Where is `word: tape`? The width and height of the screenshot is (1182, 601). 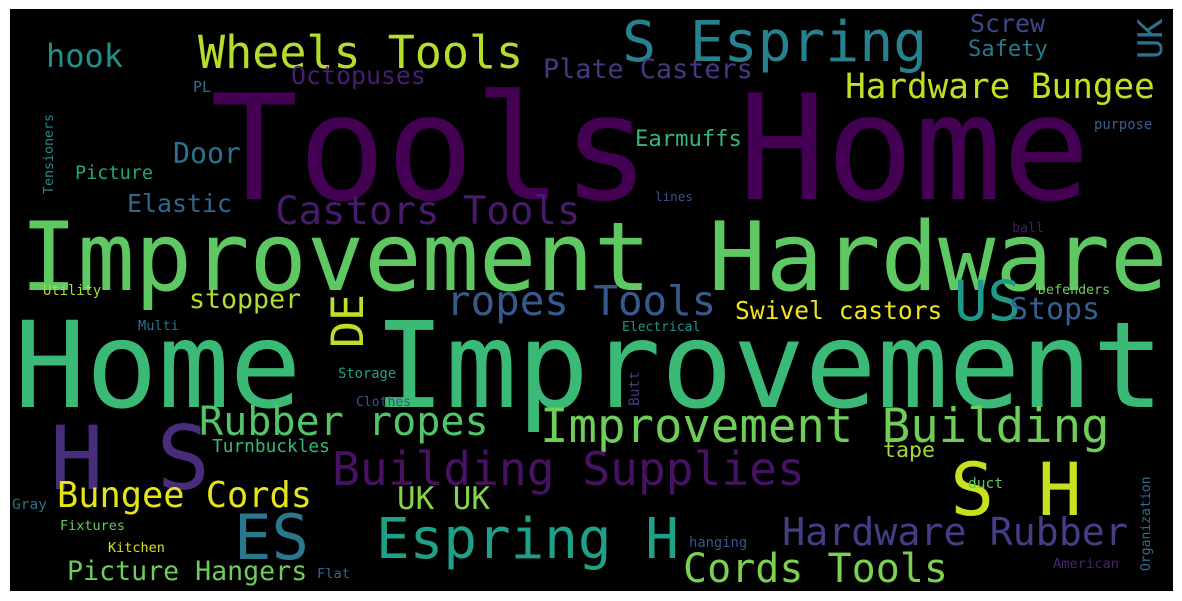
word: tape is located at coordinates (909, 451).